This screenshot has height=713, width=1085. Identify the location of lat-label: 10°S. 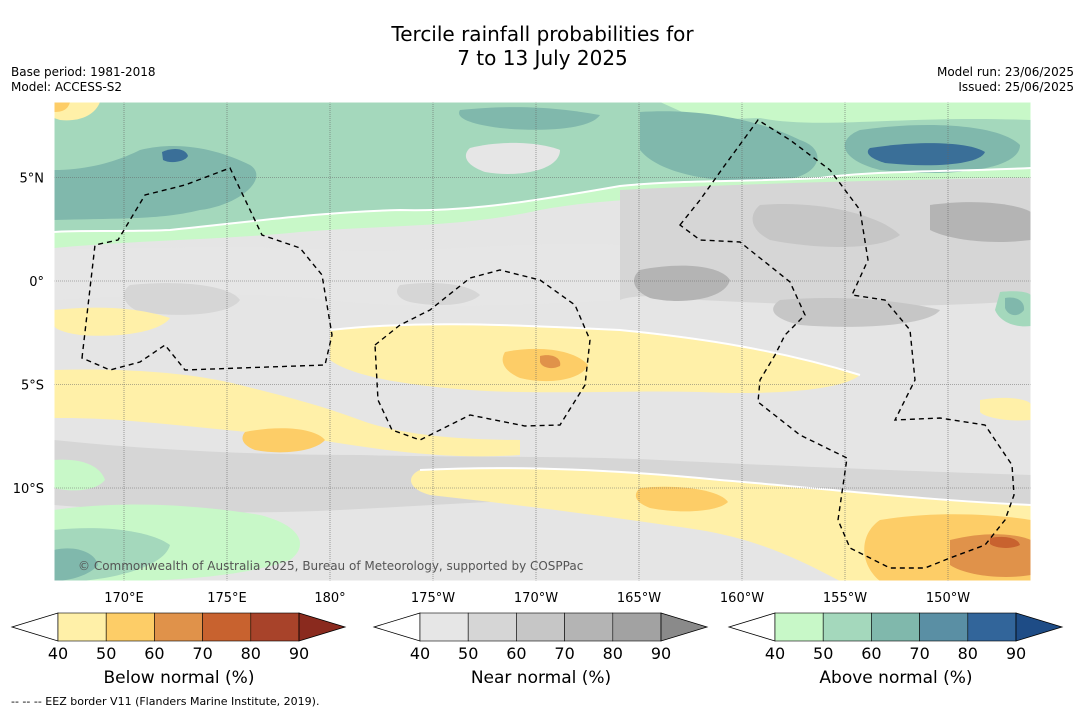
(28, 489).